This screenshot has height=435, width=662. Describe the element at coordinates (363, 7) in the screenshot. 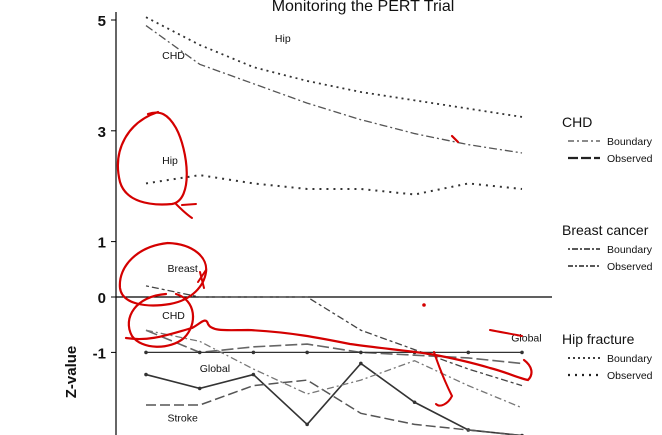

I see `chart-title: Monitoring the PERT Trial` at that location.